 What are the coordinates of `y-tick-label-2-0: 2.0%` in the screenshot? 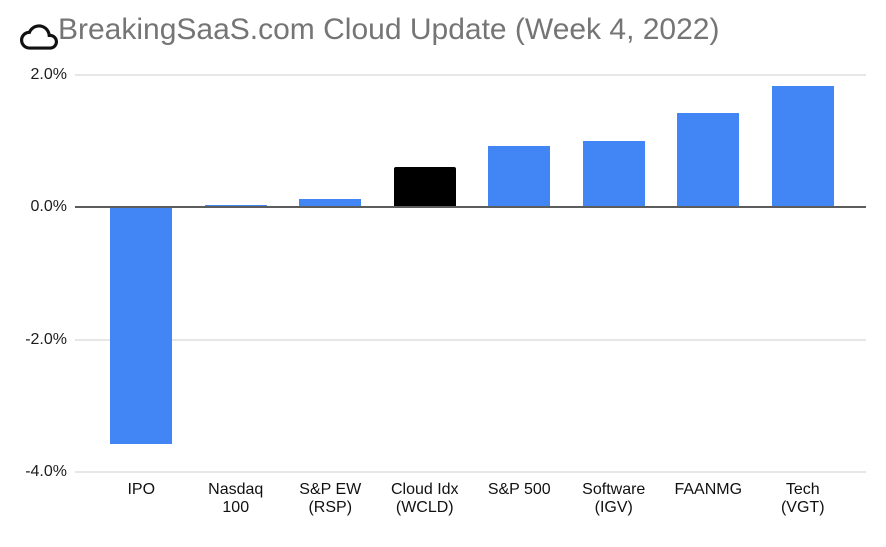 It's located at (48, 74).